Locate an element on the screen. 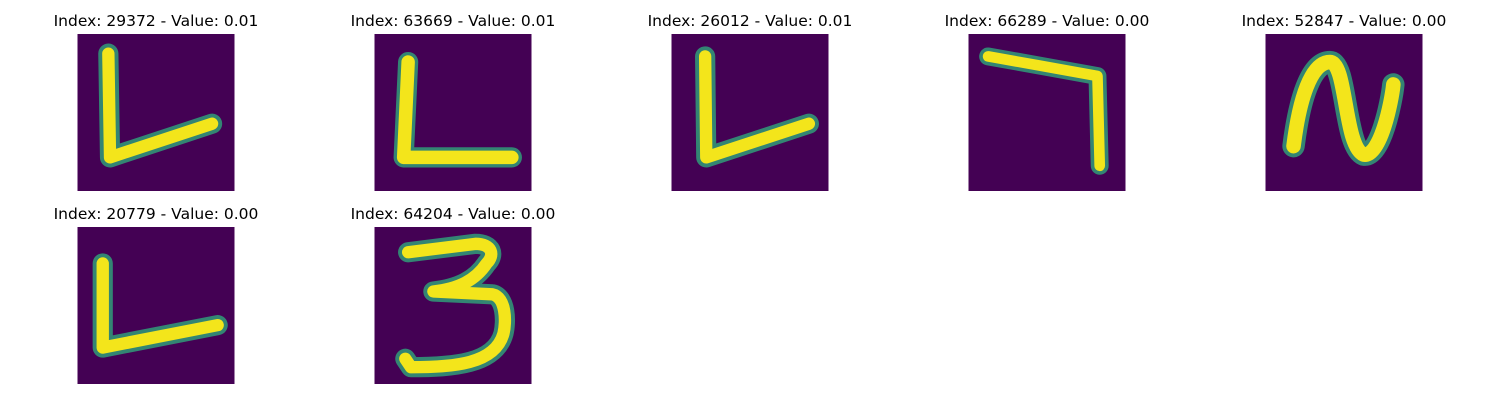  panel-title: Index: 20779 - Value: 0.00 is located at coordinates (156, 214).